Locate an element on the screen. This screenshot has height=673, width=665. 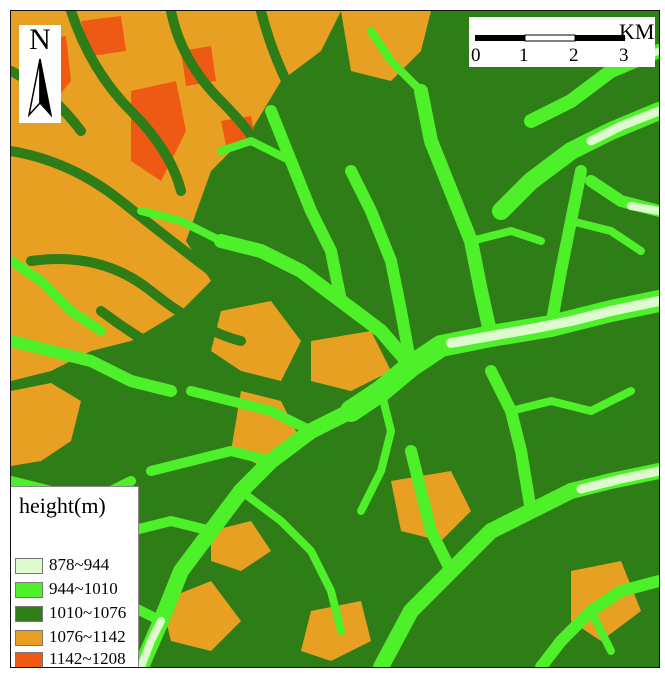
legend-item: 1076~1142 is located at coordinates (76, 637).